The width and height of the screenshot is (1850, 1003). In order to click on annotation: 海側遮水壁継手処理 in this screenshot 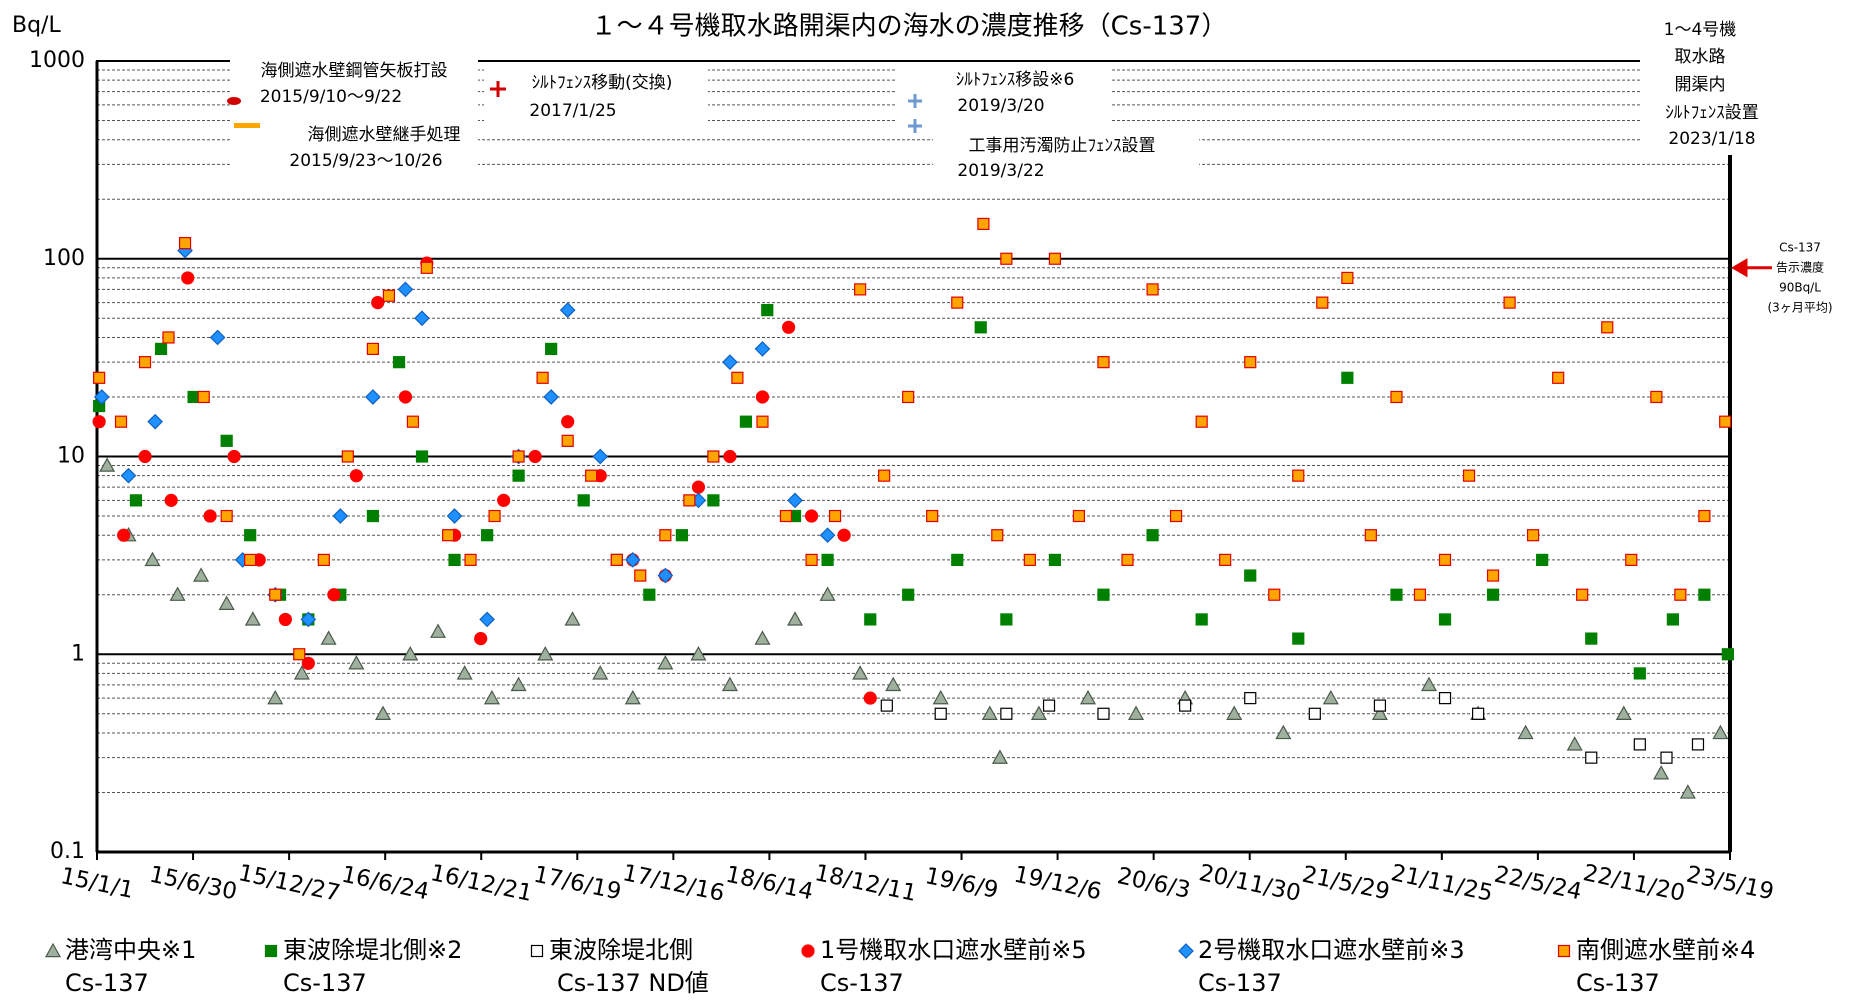, I will do `click(384, 135)`.